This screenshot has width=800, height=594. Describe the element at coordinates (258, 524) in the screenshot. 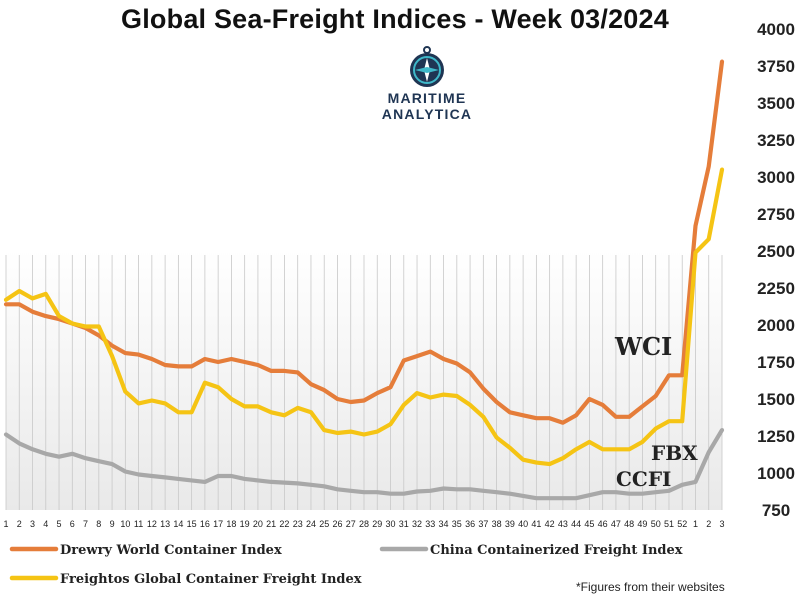

I see `x-tick-label: 20` at that location.